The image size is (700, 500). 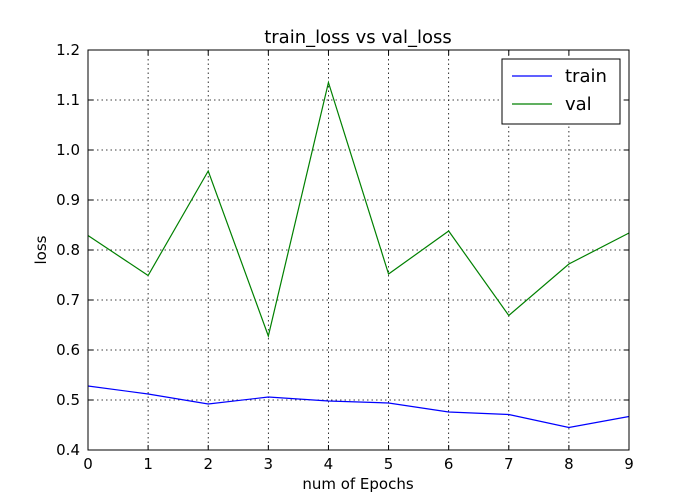 I want to click on legend-box, so click(x=561, y=91).